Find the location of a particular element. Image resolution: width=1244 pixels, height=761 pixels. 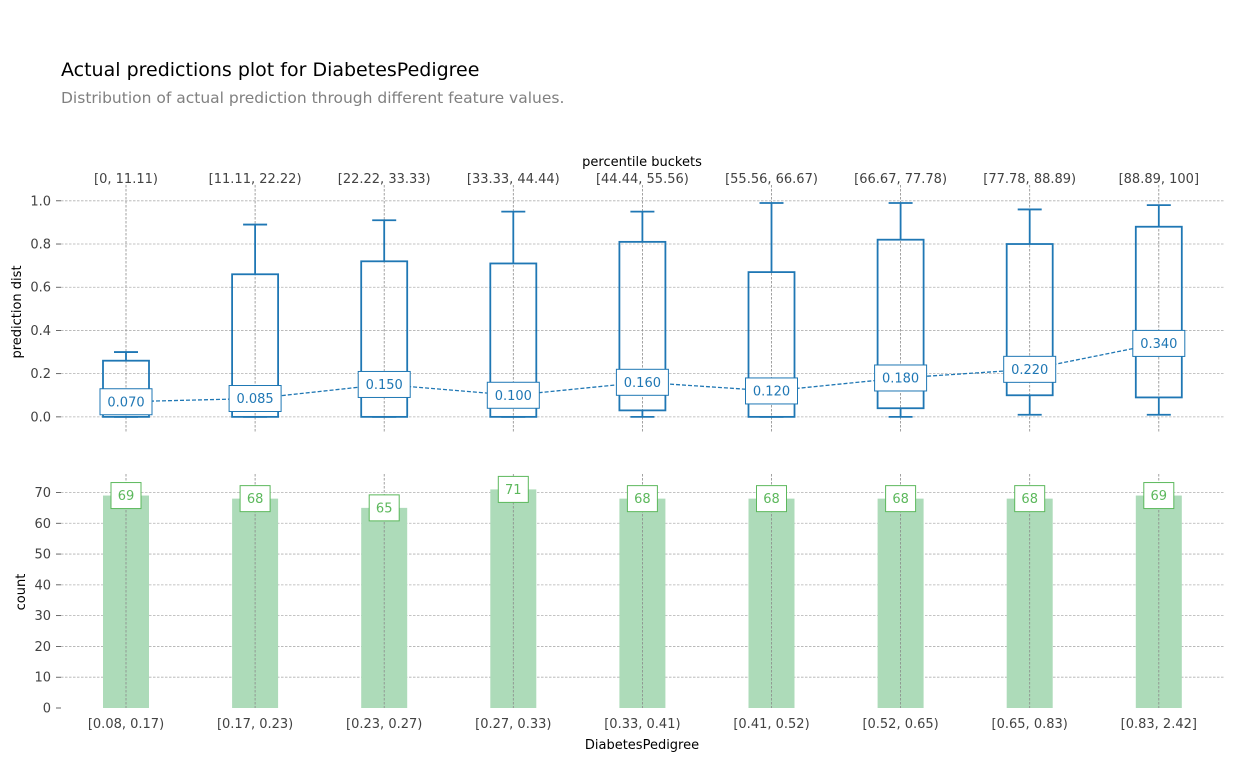

bar-ytick-label: 50 is located at coordinates (42, 555).